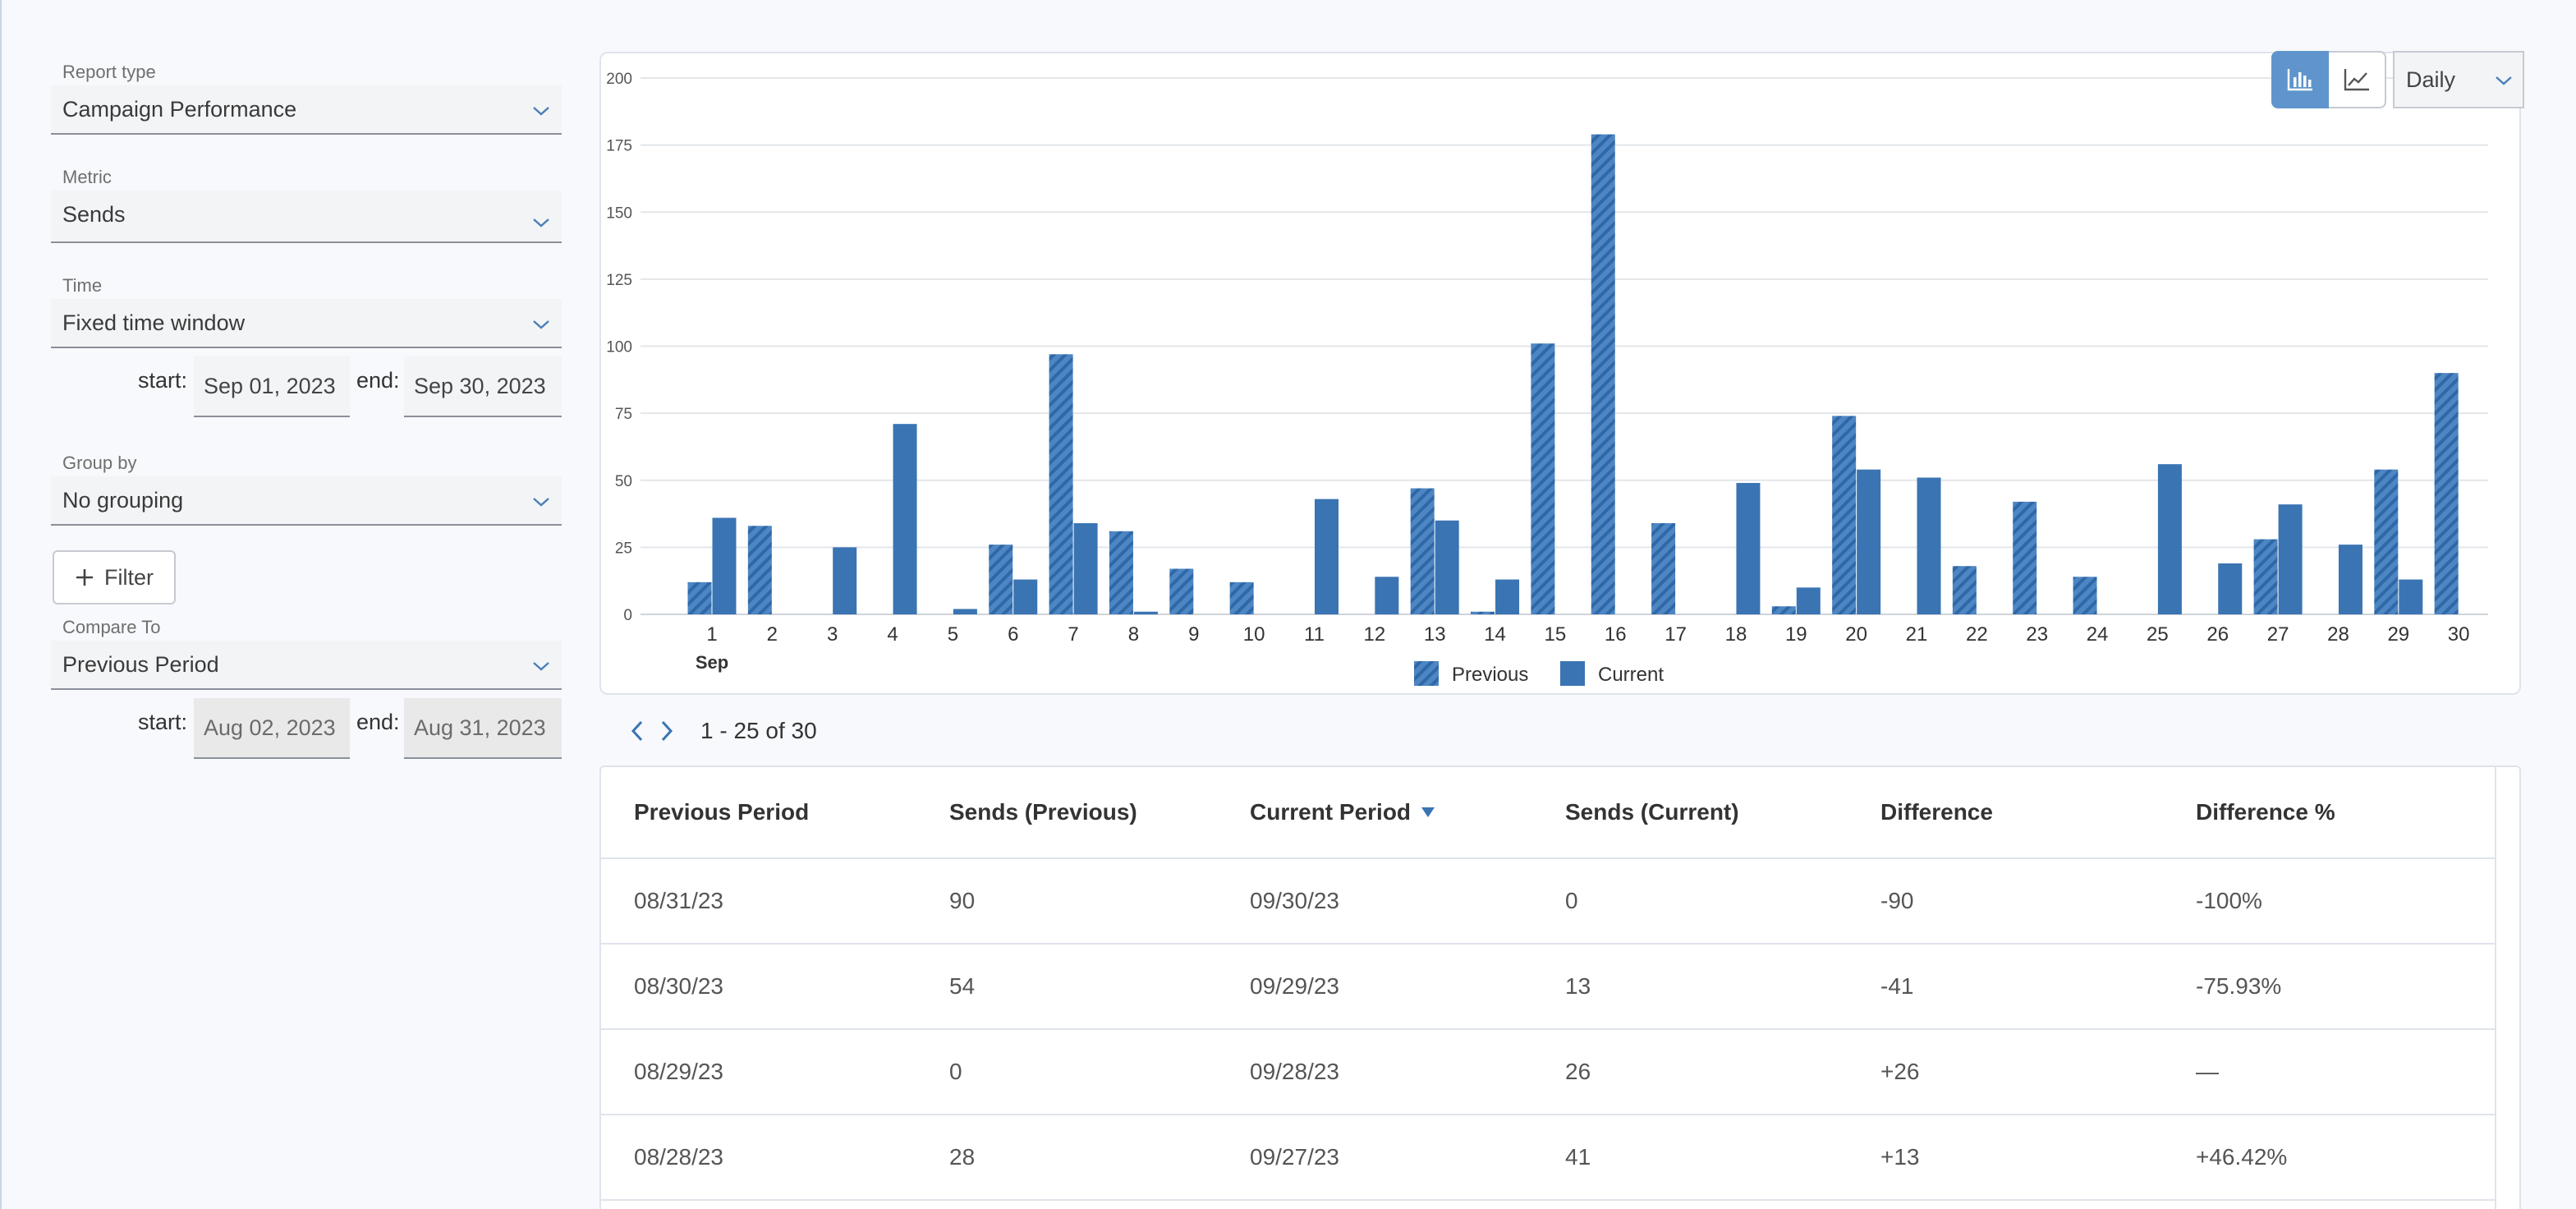 This screenshot has height=1209, width=2576. Describe the element at coordinates (1193, 634) in the screenshot. I see `x-tick-label: 9` at that location.